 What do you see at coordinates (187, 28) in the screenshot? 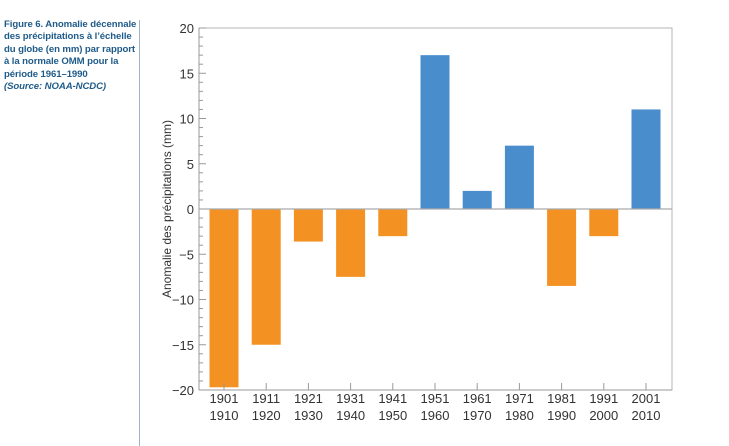
I see `y-tick-label: 20` at bounding box center [187, 28].